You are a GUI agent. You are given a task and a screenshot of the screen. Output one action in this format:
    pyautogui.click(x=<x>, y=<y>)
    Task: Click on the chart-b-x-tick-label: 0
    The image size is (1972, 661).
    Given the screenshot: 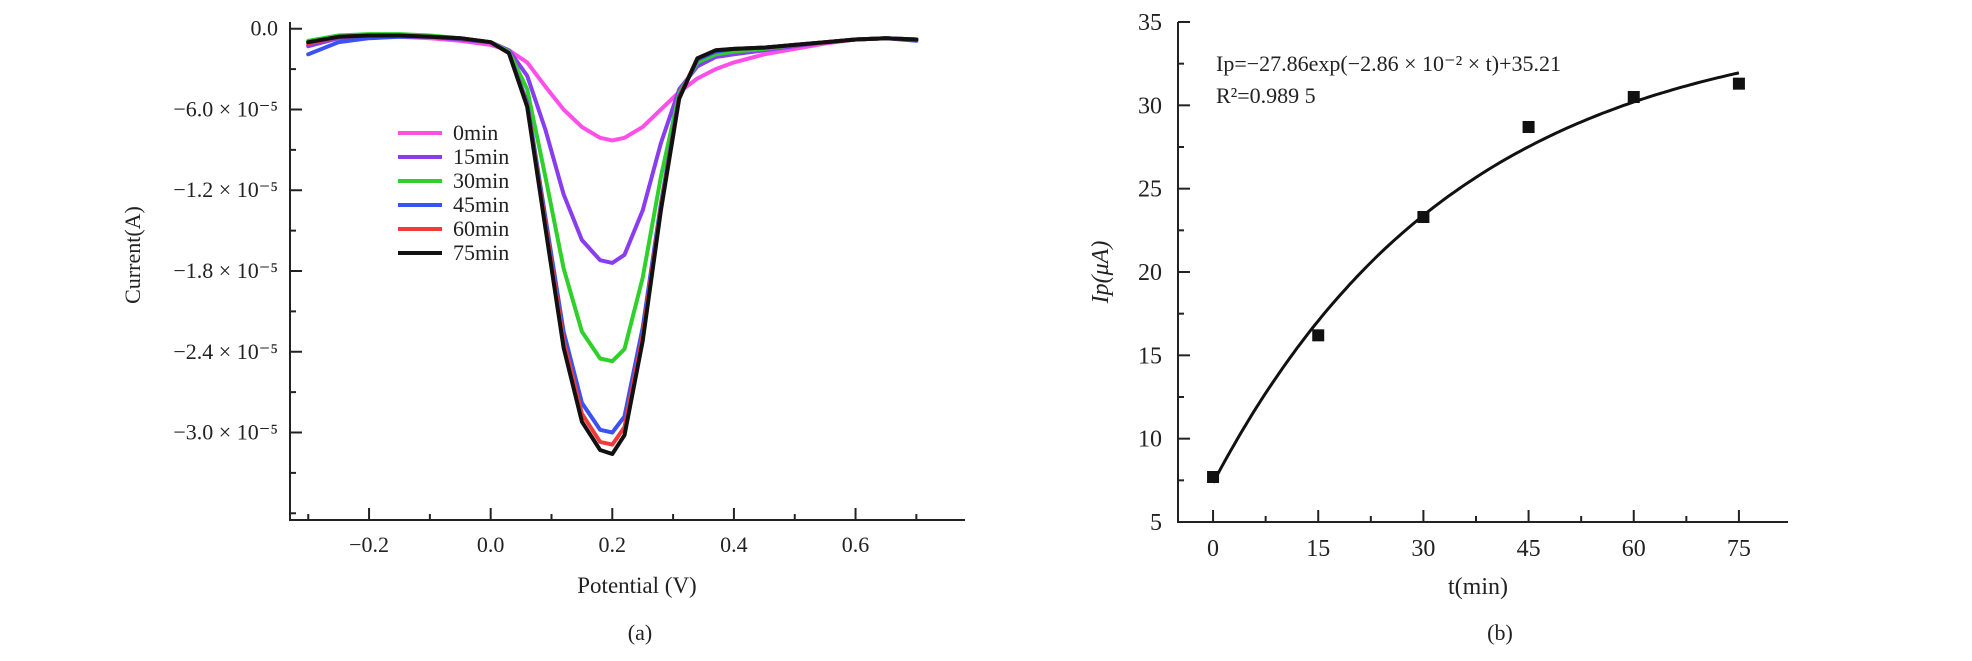 What is the action you would take?
    pyautogui.click(x=1213, y=549)
    